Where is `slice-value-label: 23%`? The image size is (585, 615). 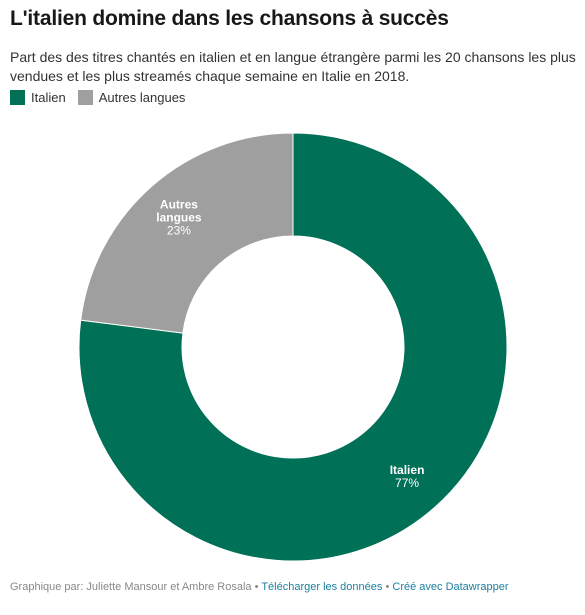 slice-value-label: 23% is located at coordinates (179, 231).